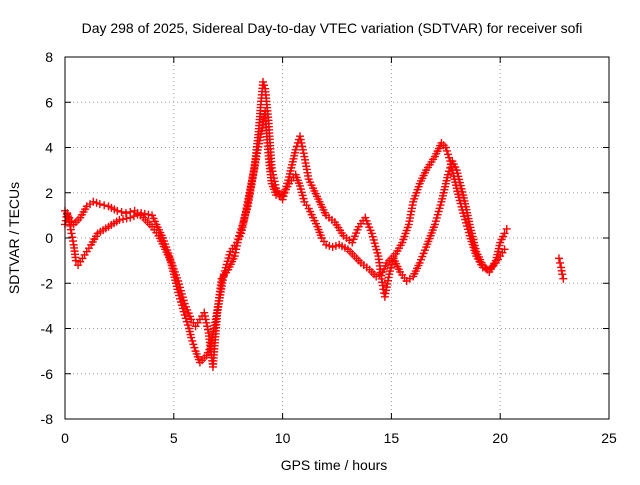  Describe the element at coordinates (14, 238) in the screenshot. I see `y-axis-label: SDTVAR / TECUs` at that location.